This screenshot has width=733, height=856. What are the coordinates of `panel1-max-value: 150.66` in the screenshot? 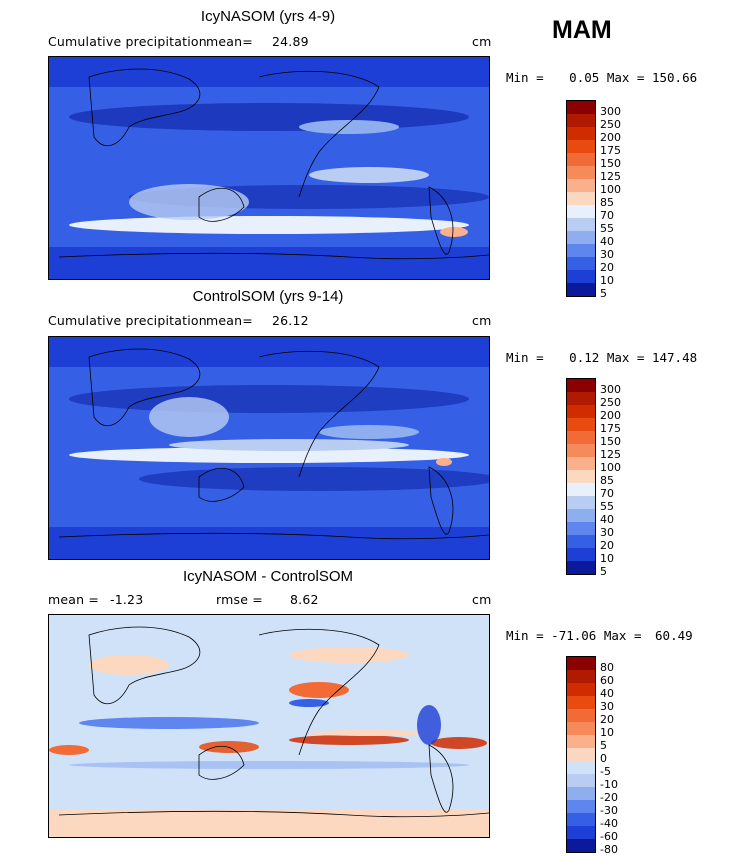 It's located at (674, 77).